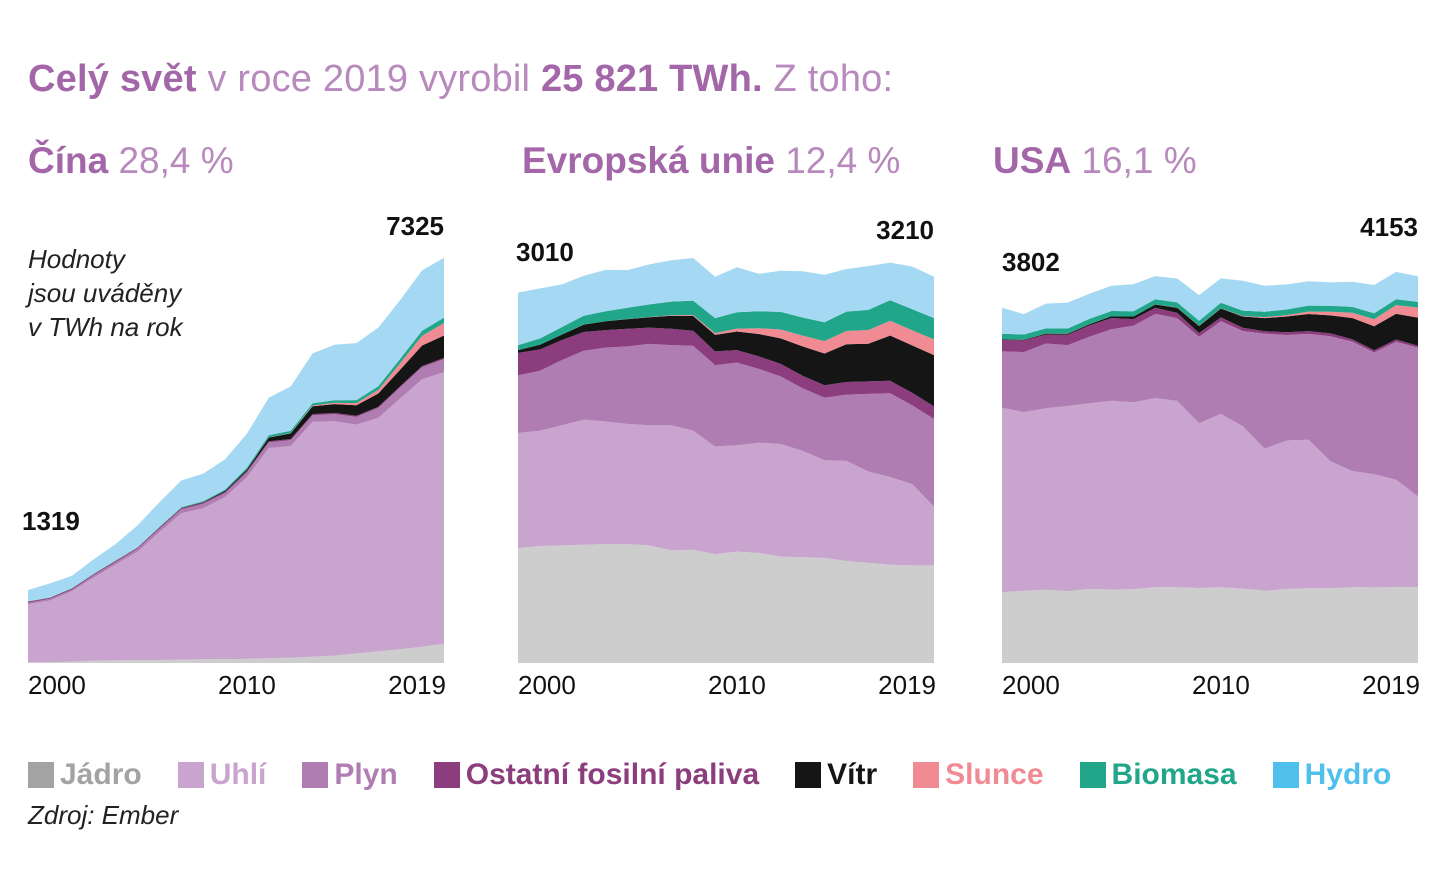 The image size is (1431, 871). What do you see at coordinates (238, 774) in the screenshot?
I see `legend-label-coal: Uhlí` at bounding box center [238, 774].